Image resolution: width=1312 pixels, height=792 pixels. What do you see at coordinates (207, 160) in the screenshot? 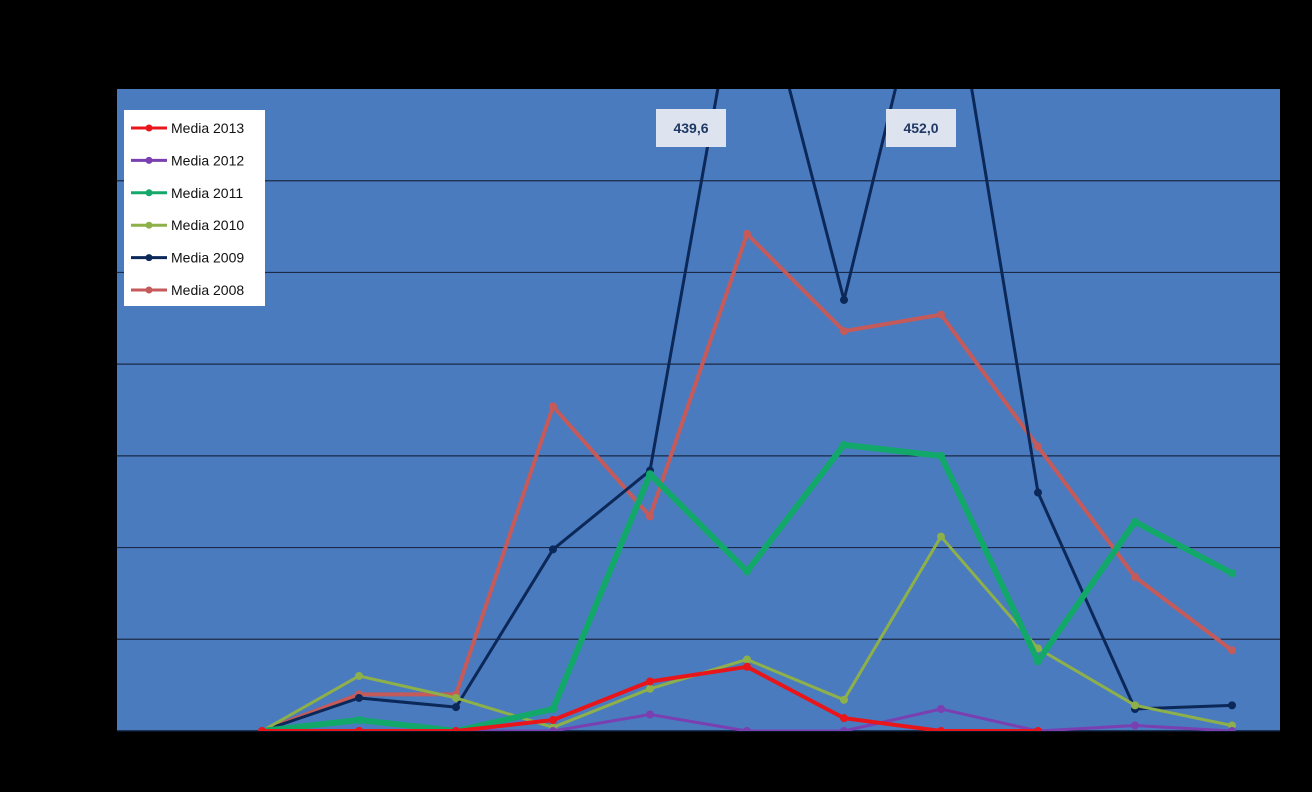
I see `legend-label: Media 2012` at bounding box center [207, 160].